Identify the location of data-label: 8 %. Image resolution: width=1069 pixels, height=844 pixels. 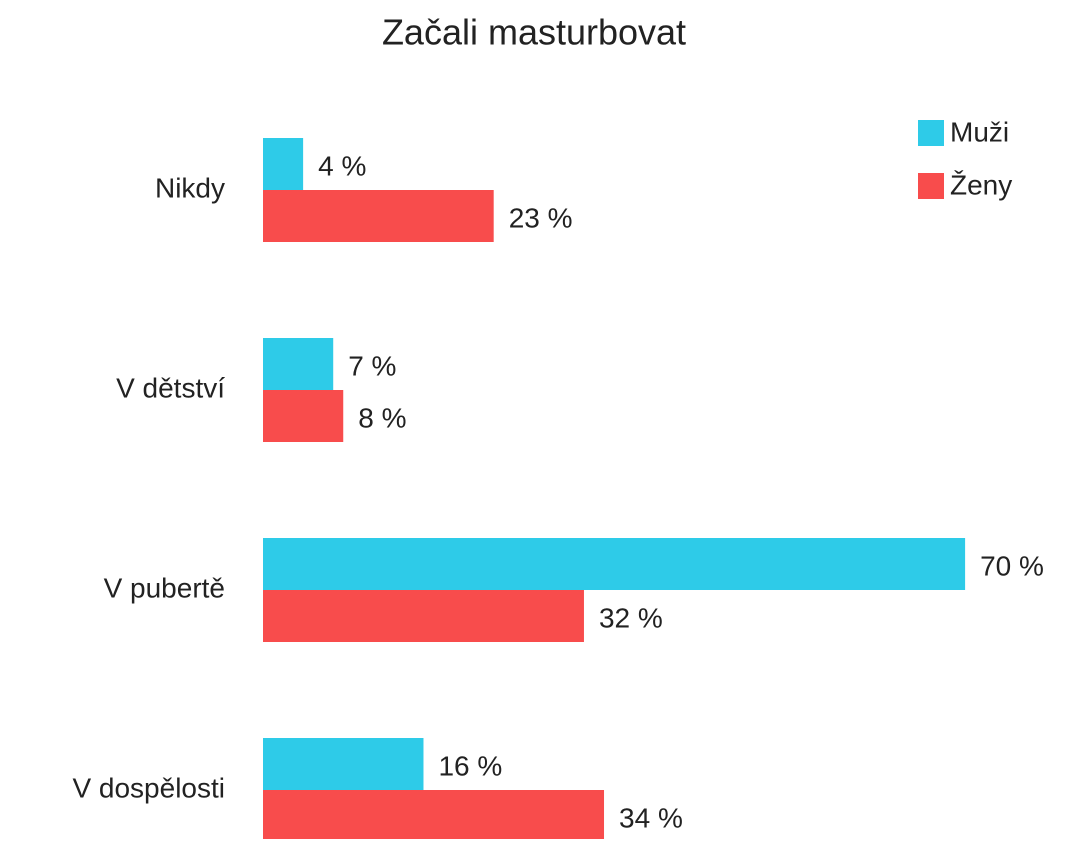
(382, 417).